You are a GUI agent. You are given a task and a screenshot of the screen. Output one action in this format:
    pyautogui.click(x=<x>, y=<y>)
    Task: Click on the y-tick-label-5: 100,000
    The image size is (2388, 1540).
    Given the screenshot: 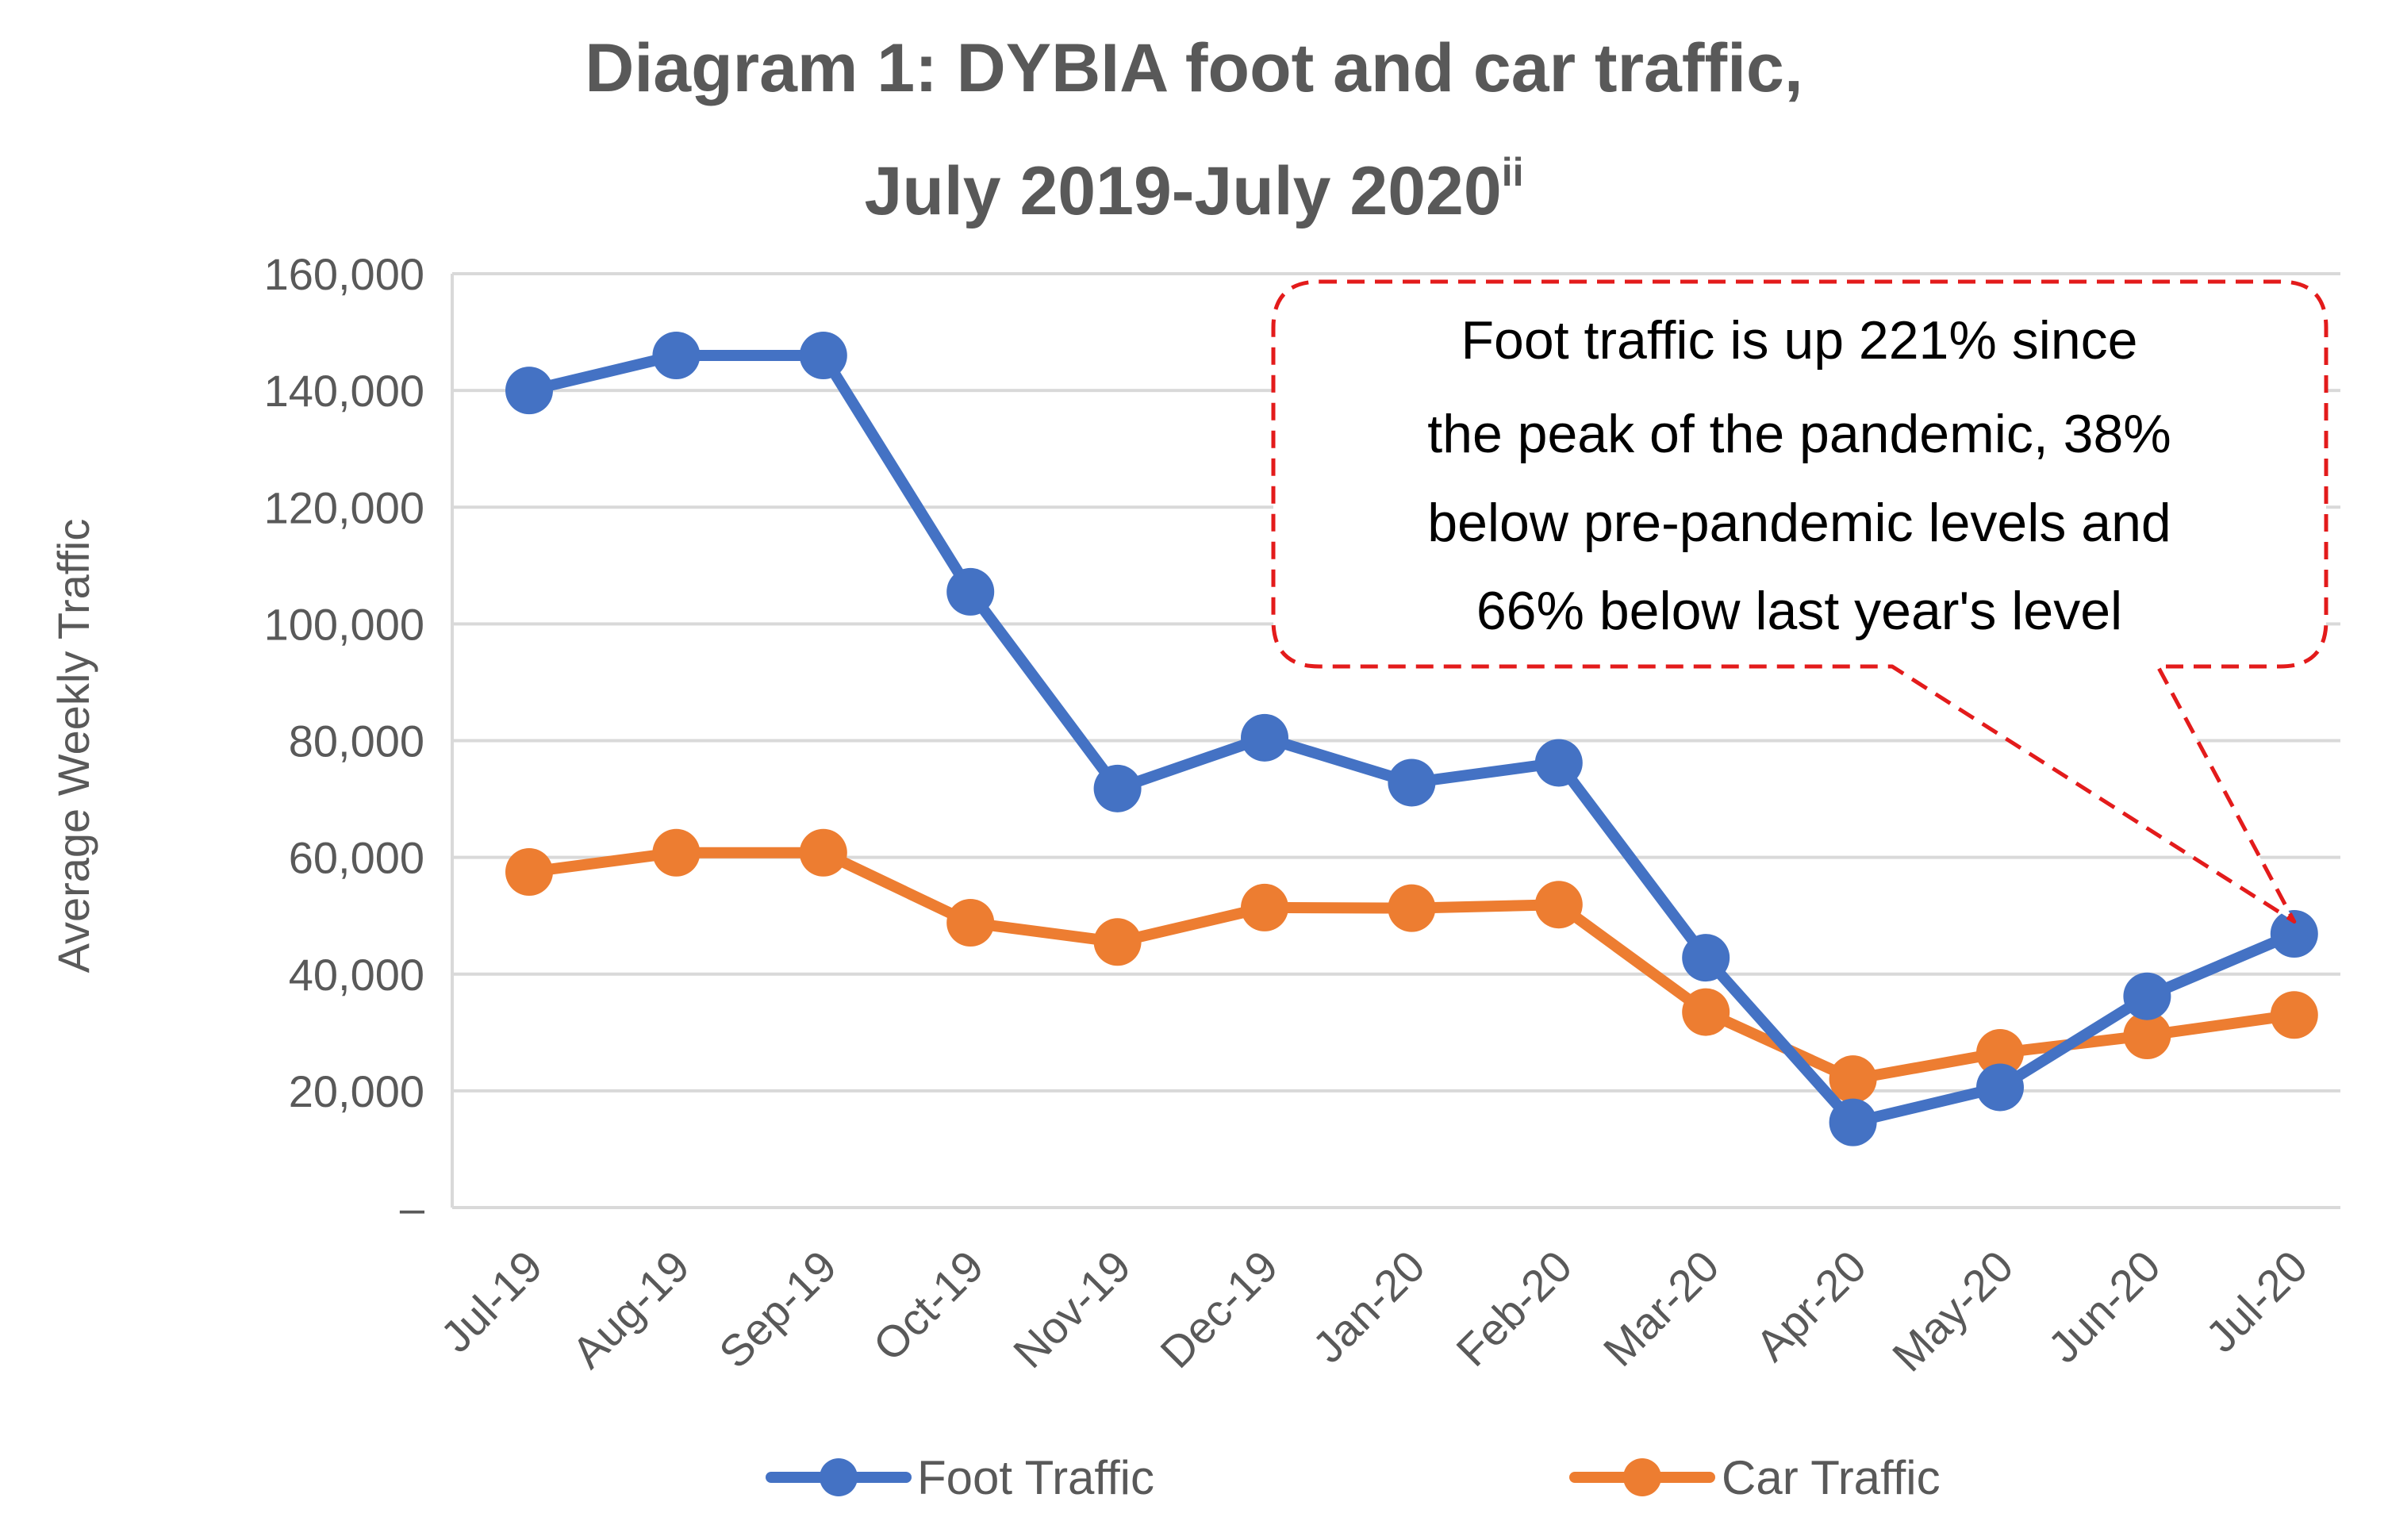 What is the action you would take?
    pyautogui.click(x=344, y=624)
    